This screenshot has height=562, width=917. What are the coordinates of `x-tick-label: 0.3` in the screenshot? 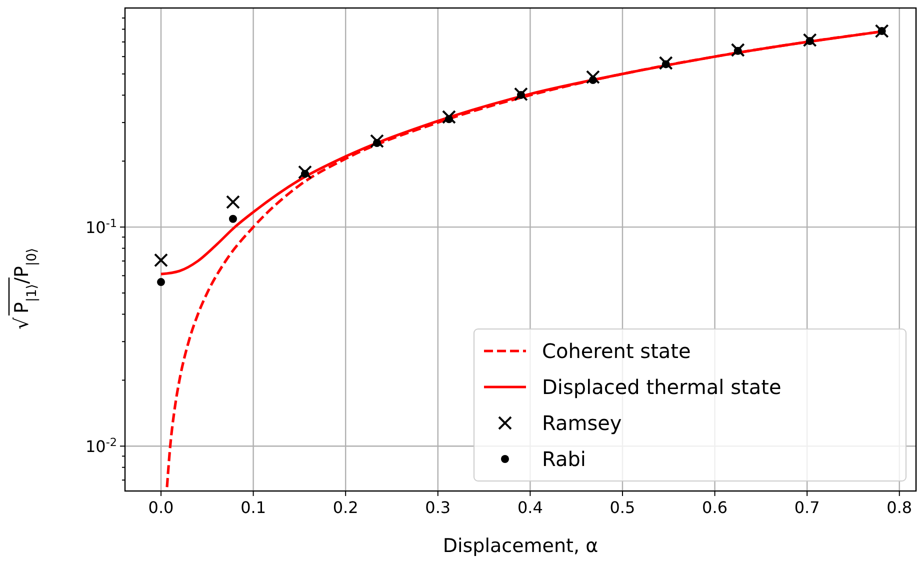 It's located at (438, 507).